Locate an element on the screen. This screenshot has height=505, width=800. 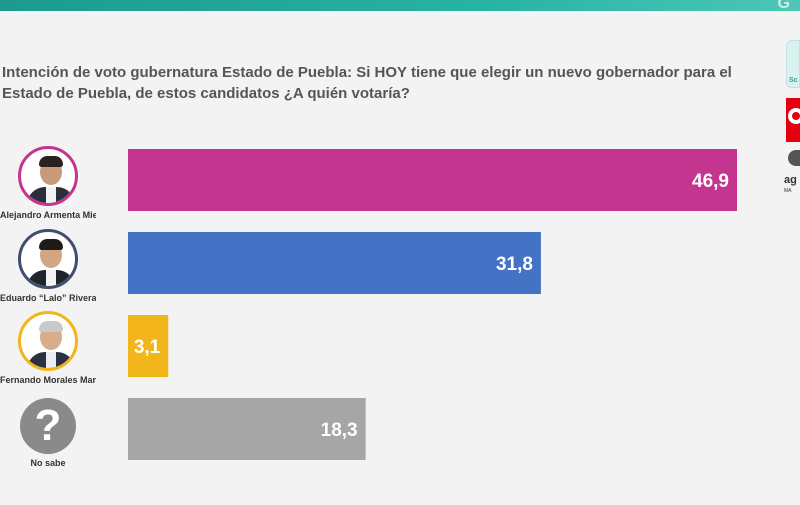
candidate-photo-rivera is located at coordinates (48, 259).